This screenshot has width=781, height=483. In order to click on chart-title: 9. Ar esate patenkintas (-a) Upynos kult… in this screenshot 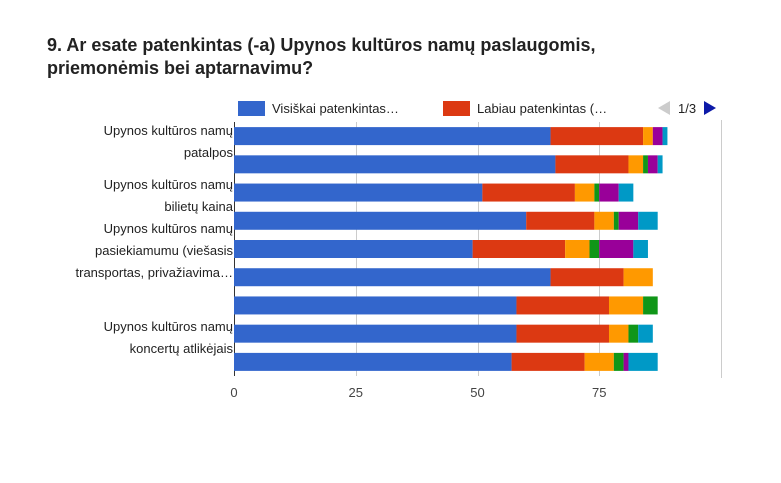, I will do `click(397, 57)`.